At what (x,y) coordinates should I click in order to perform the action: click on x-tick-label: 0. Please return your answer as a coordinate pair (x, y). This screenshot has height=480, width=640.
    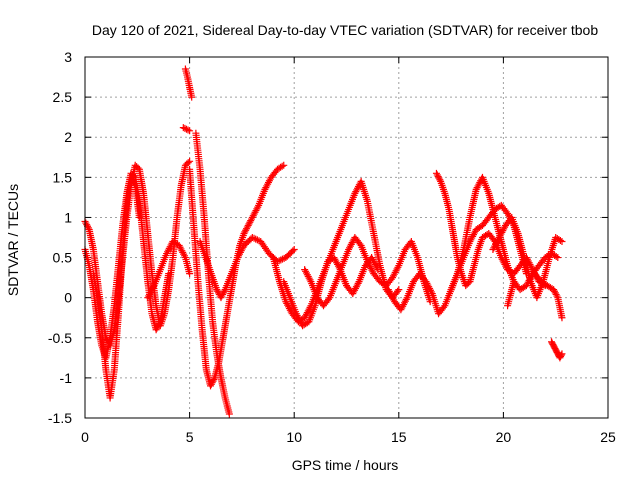
    Looking at the image, I should click on (85, 437).